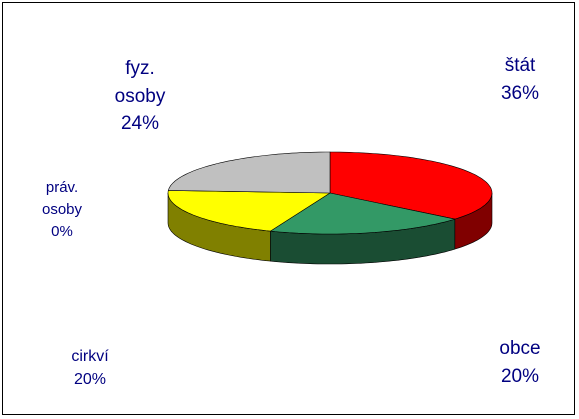 The image size is (579, 419). Describe the element at coordinates (90, 368) in the screenshot. I see `slice-label: cirkví 20%` at that location.